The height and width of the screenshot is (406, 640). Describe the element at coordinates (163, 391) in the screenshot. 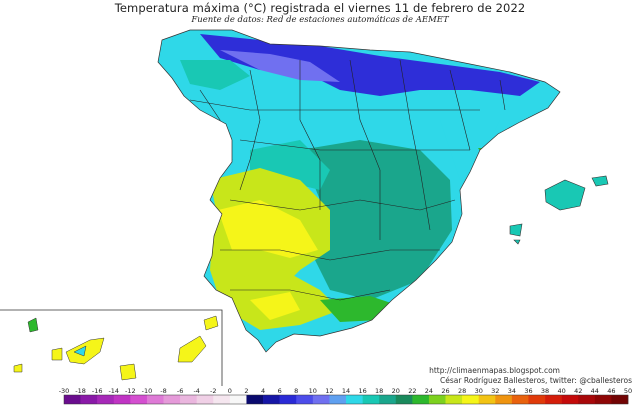

I see `legend-tick-label: -8` at that location.